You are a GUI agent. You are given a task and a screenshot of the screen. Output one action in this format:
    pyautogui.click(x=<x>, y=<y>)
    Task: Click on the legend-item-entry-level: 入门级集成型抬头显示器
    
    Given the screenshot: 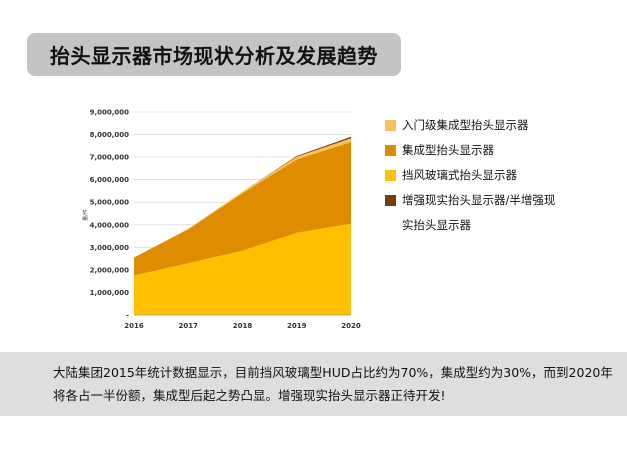 What is the action you would take?
    pyautogui.click(x=485, y=129)
    